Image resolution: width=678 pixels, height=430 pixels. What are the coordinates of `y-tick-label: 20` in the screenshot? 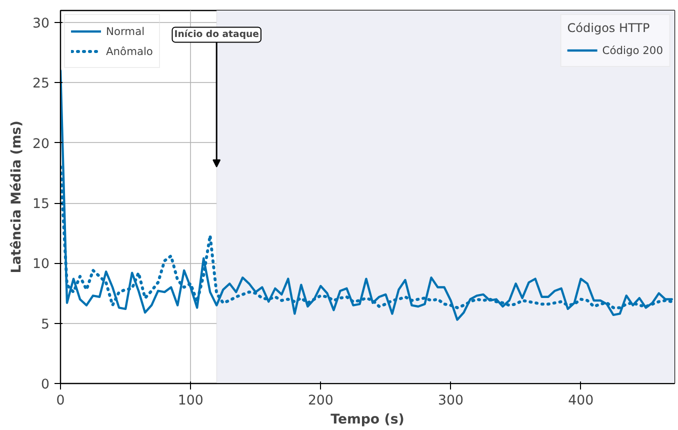 It's located at (41, 144).